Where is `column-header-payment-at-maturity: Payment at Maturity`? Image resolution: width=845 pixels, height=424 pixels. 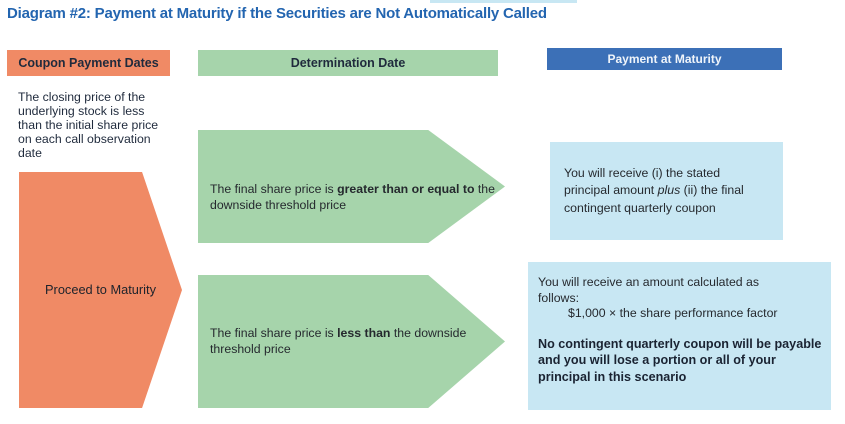 column-header-payment-at-maturity: Payment at Maturity is located at coordinates (664, 59).